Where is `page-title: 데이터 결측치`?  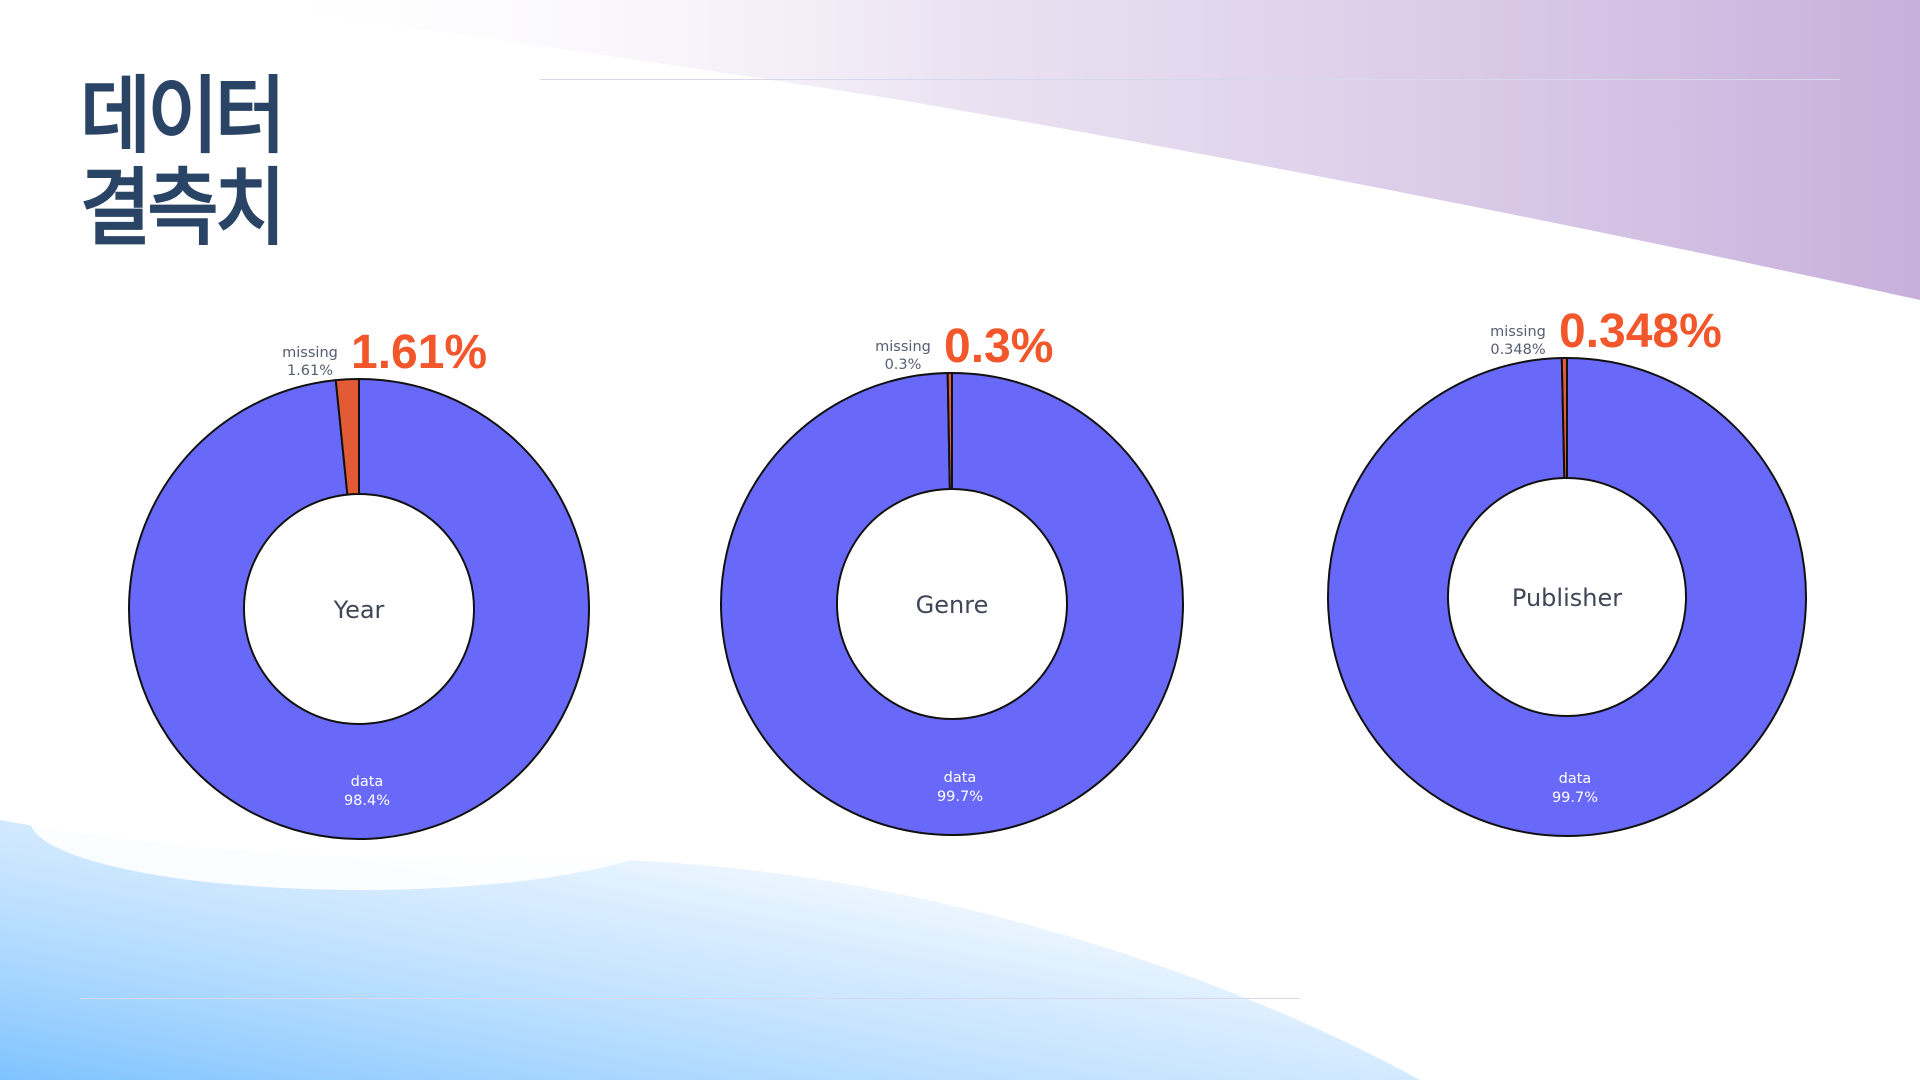
page-title: 데이터 결측치 is located at coordinates (183, 162).